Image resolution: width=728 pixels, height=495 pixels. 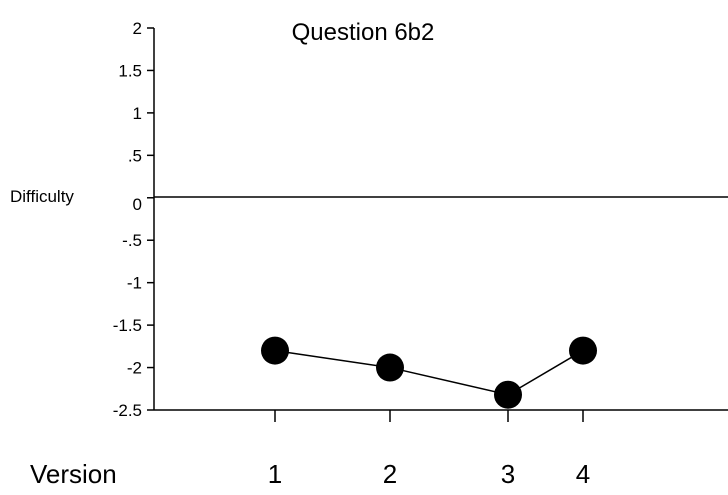 What do you see at coordinates (583, 474) in the screenshot?
I see `x-tick-label: 4` at bounding box center [583, 474].